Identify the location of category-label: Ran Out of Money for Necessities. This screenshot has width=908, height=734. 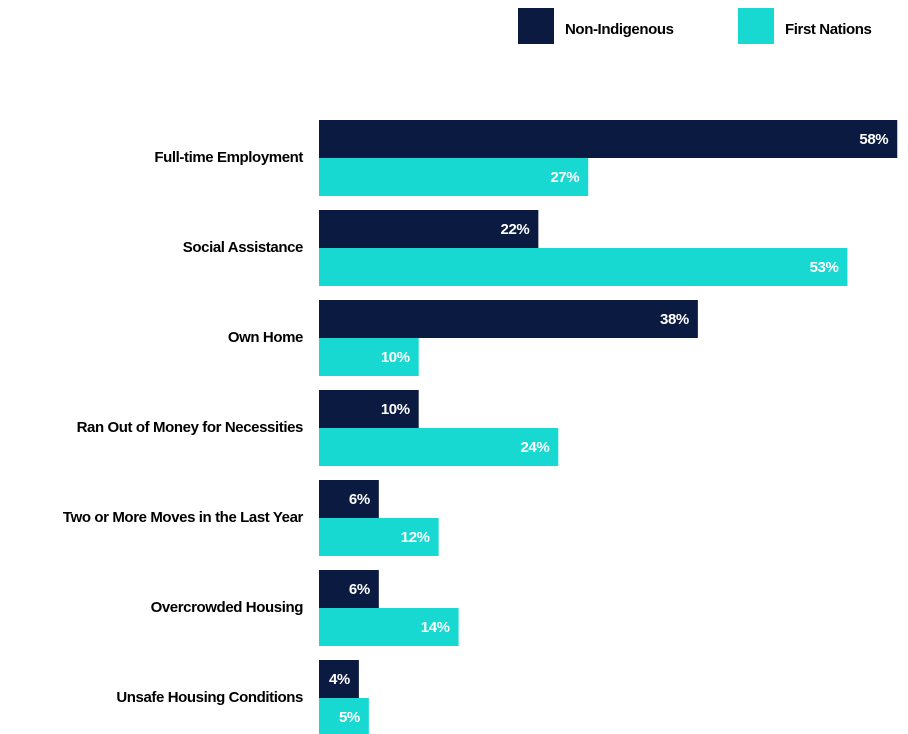
(190, 427).